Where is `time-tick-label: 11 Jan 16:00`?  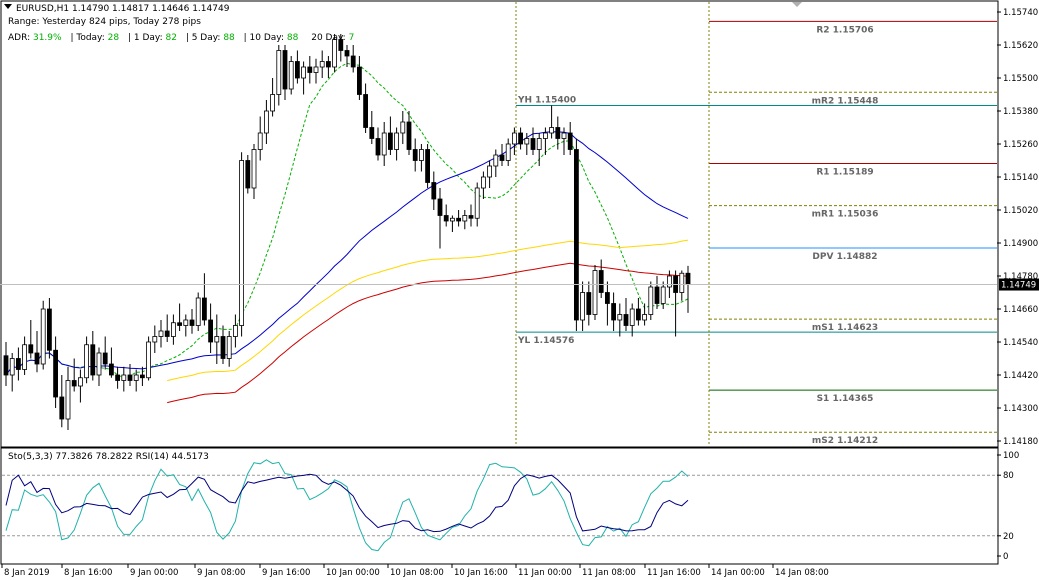
time-tick-label: 11 Jan 16:00 is located at coordinates (674, 572).